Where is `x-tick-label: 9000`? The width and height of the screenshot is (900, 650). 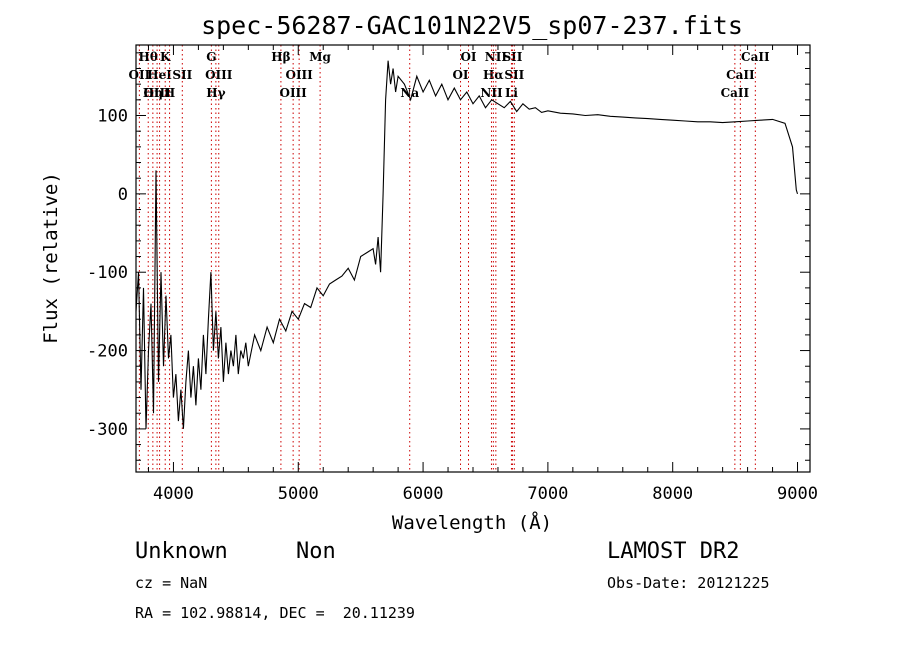 x-tick-label: 9000 is located at coordinates (797, 494).